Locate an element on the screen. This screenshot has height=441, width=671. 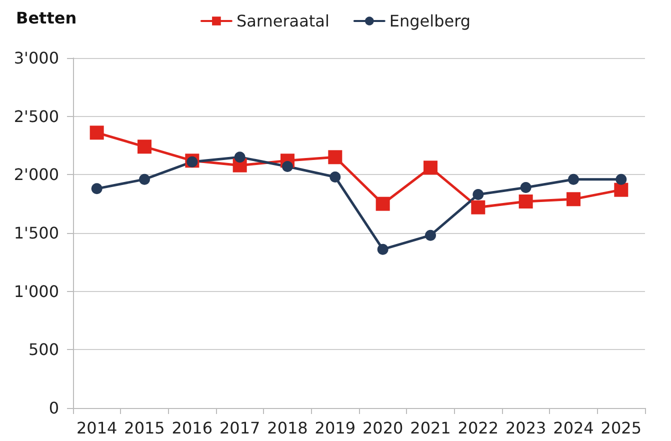
x-tick-label: 2020 is located at coordinates (383, 428).